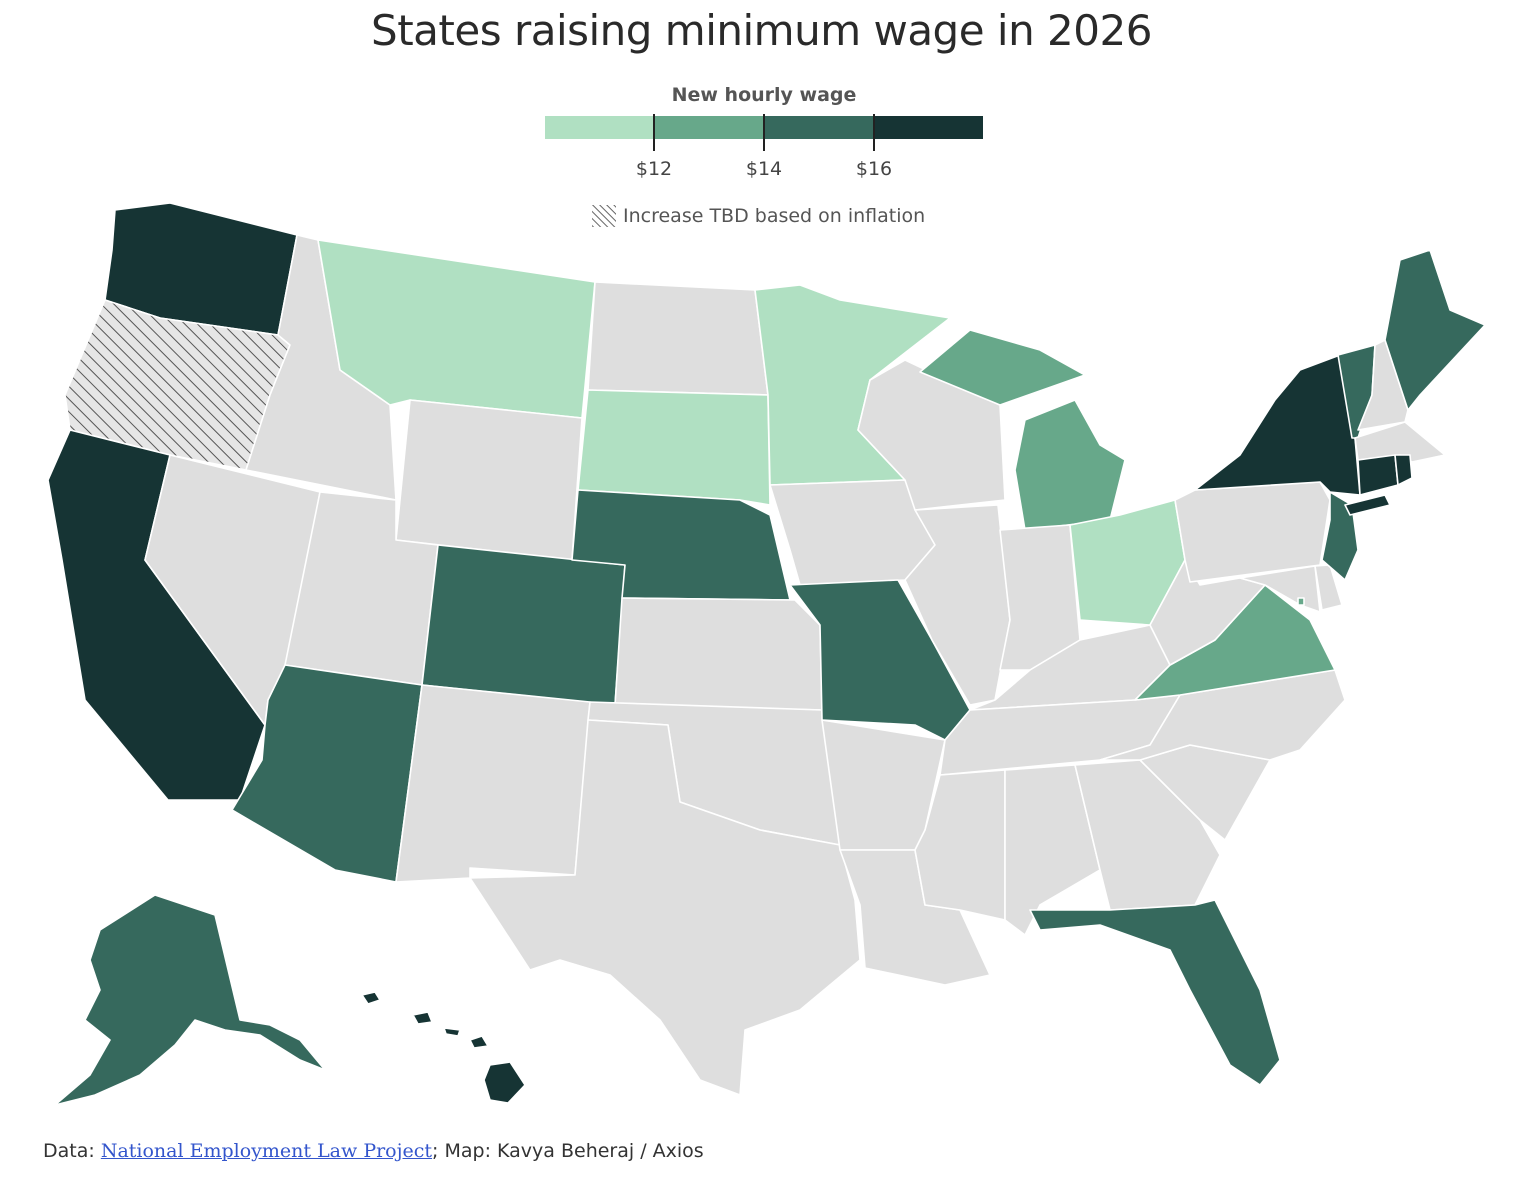  Describe the element at coordinates (493, 783) in the screenshot. I see `state-NM` at that location.